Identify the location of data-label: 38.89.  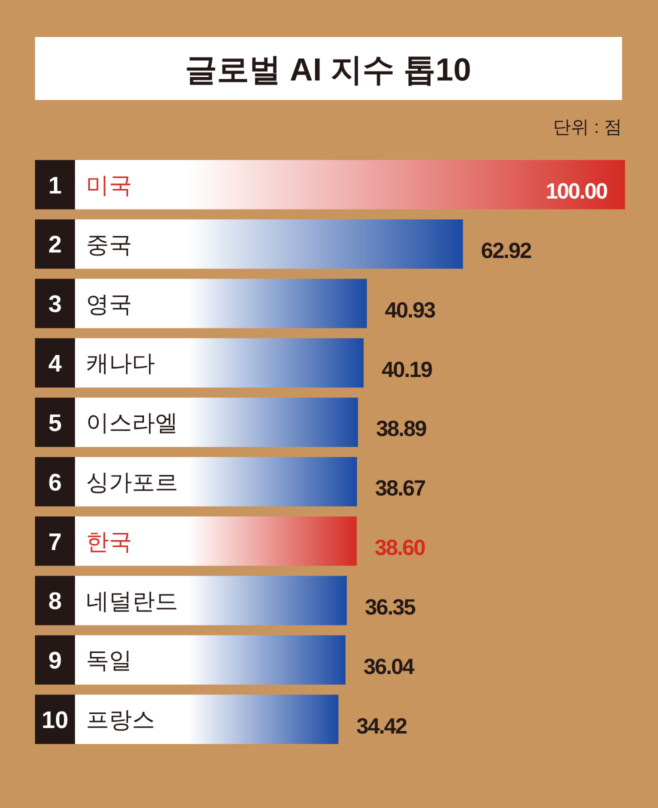
(401, 429).